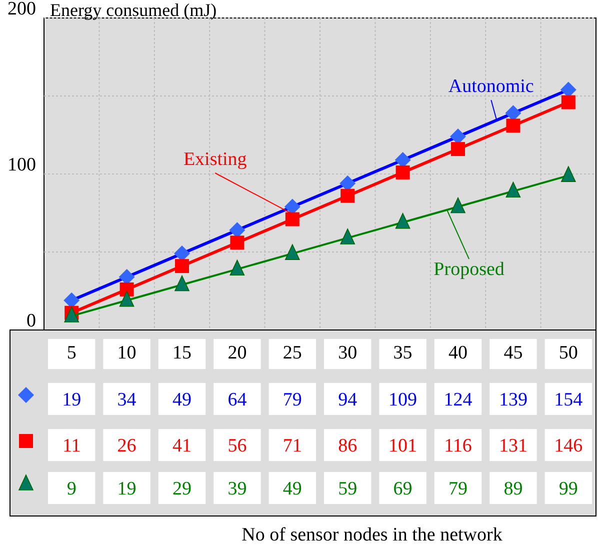 This screenshot has width=598, height=546. What do you see at coordinates (71, 489) in the screenshot?
I see `data-label: 9` at bounding box center [71, 489].